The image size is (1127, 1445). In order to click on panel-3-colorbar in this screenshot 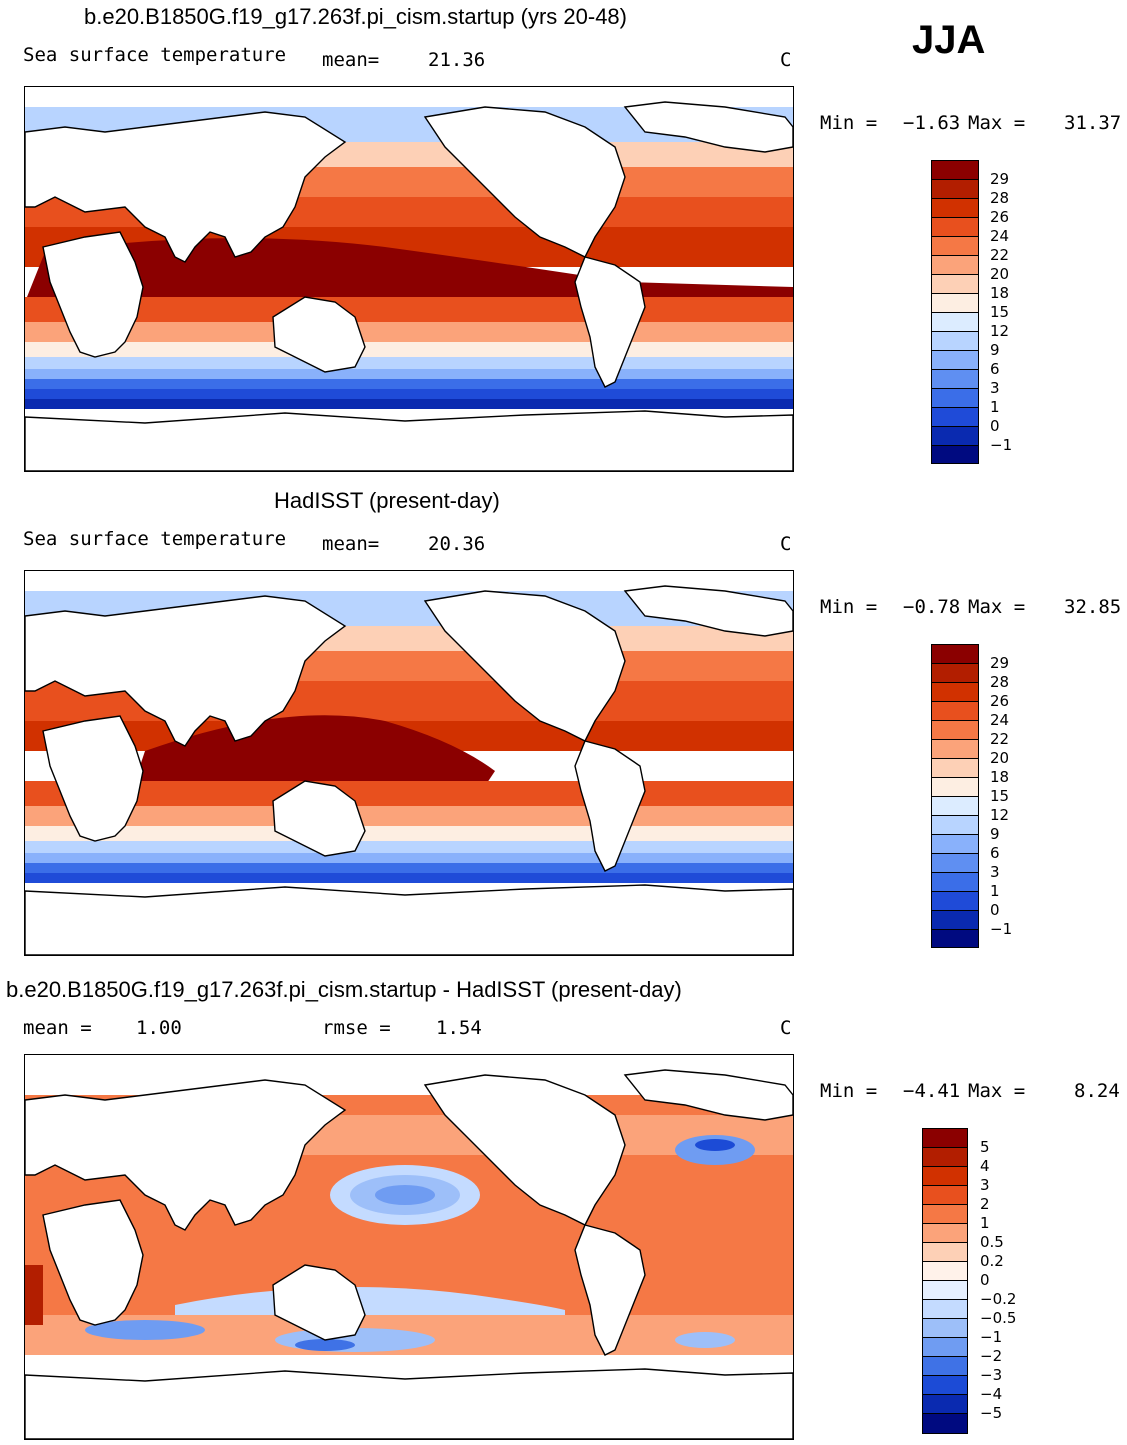, I will do `click(945, 1281)`.